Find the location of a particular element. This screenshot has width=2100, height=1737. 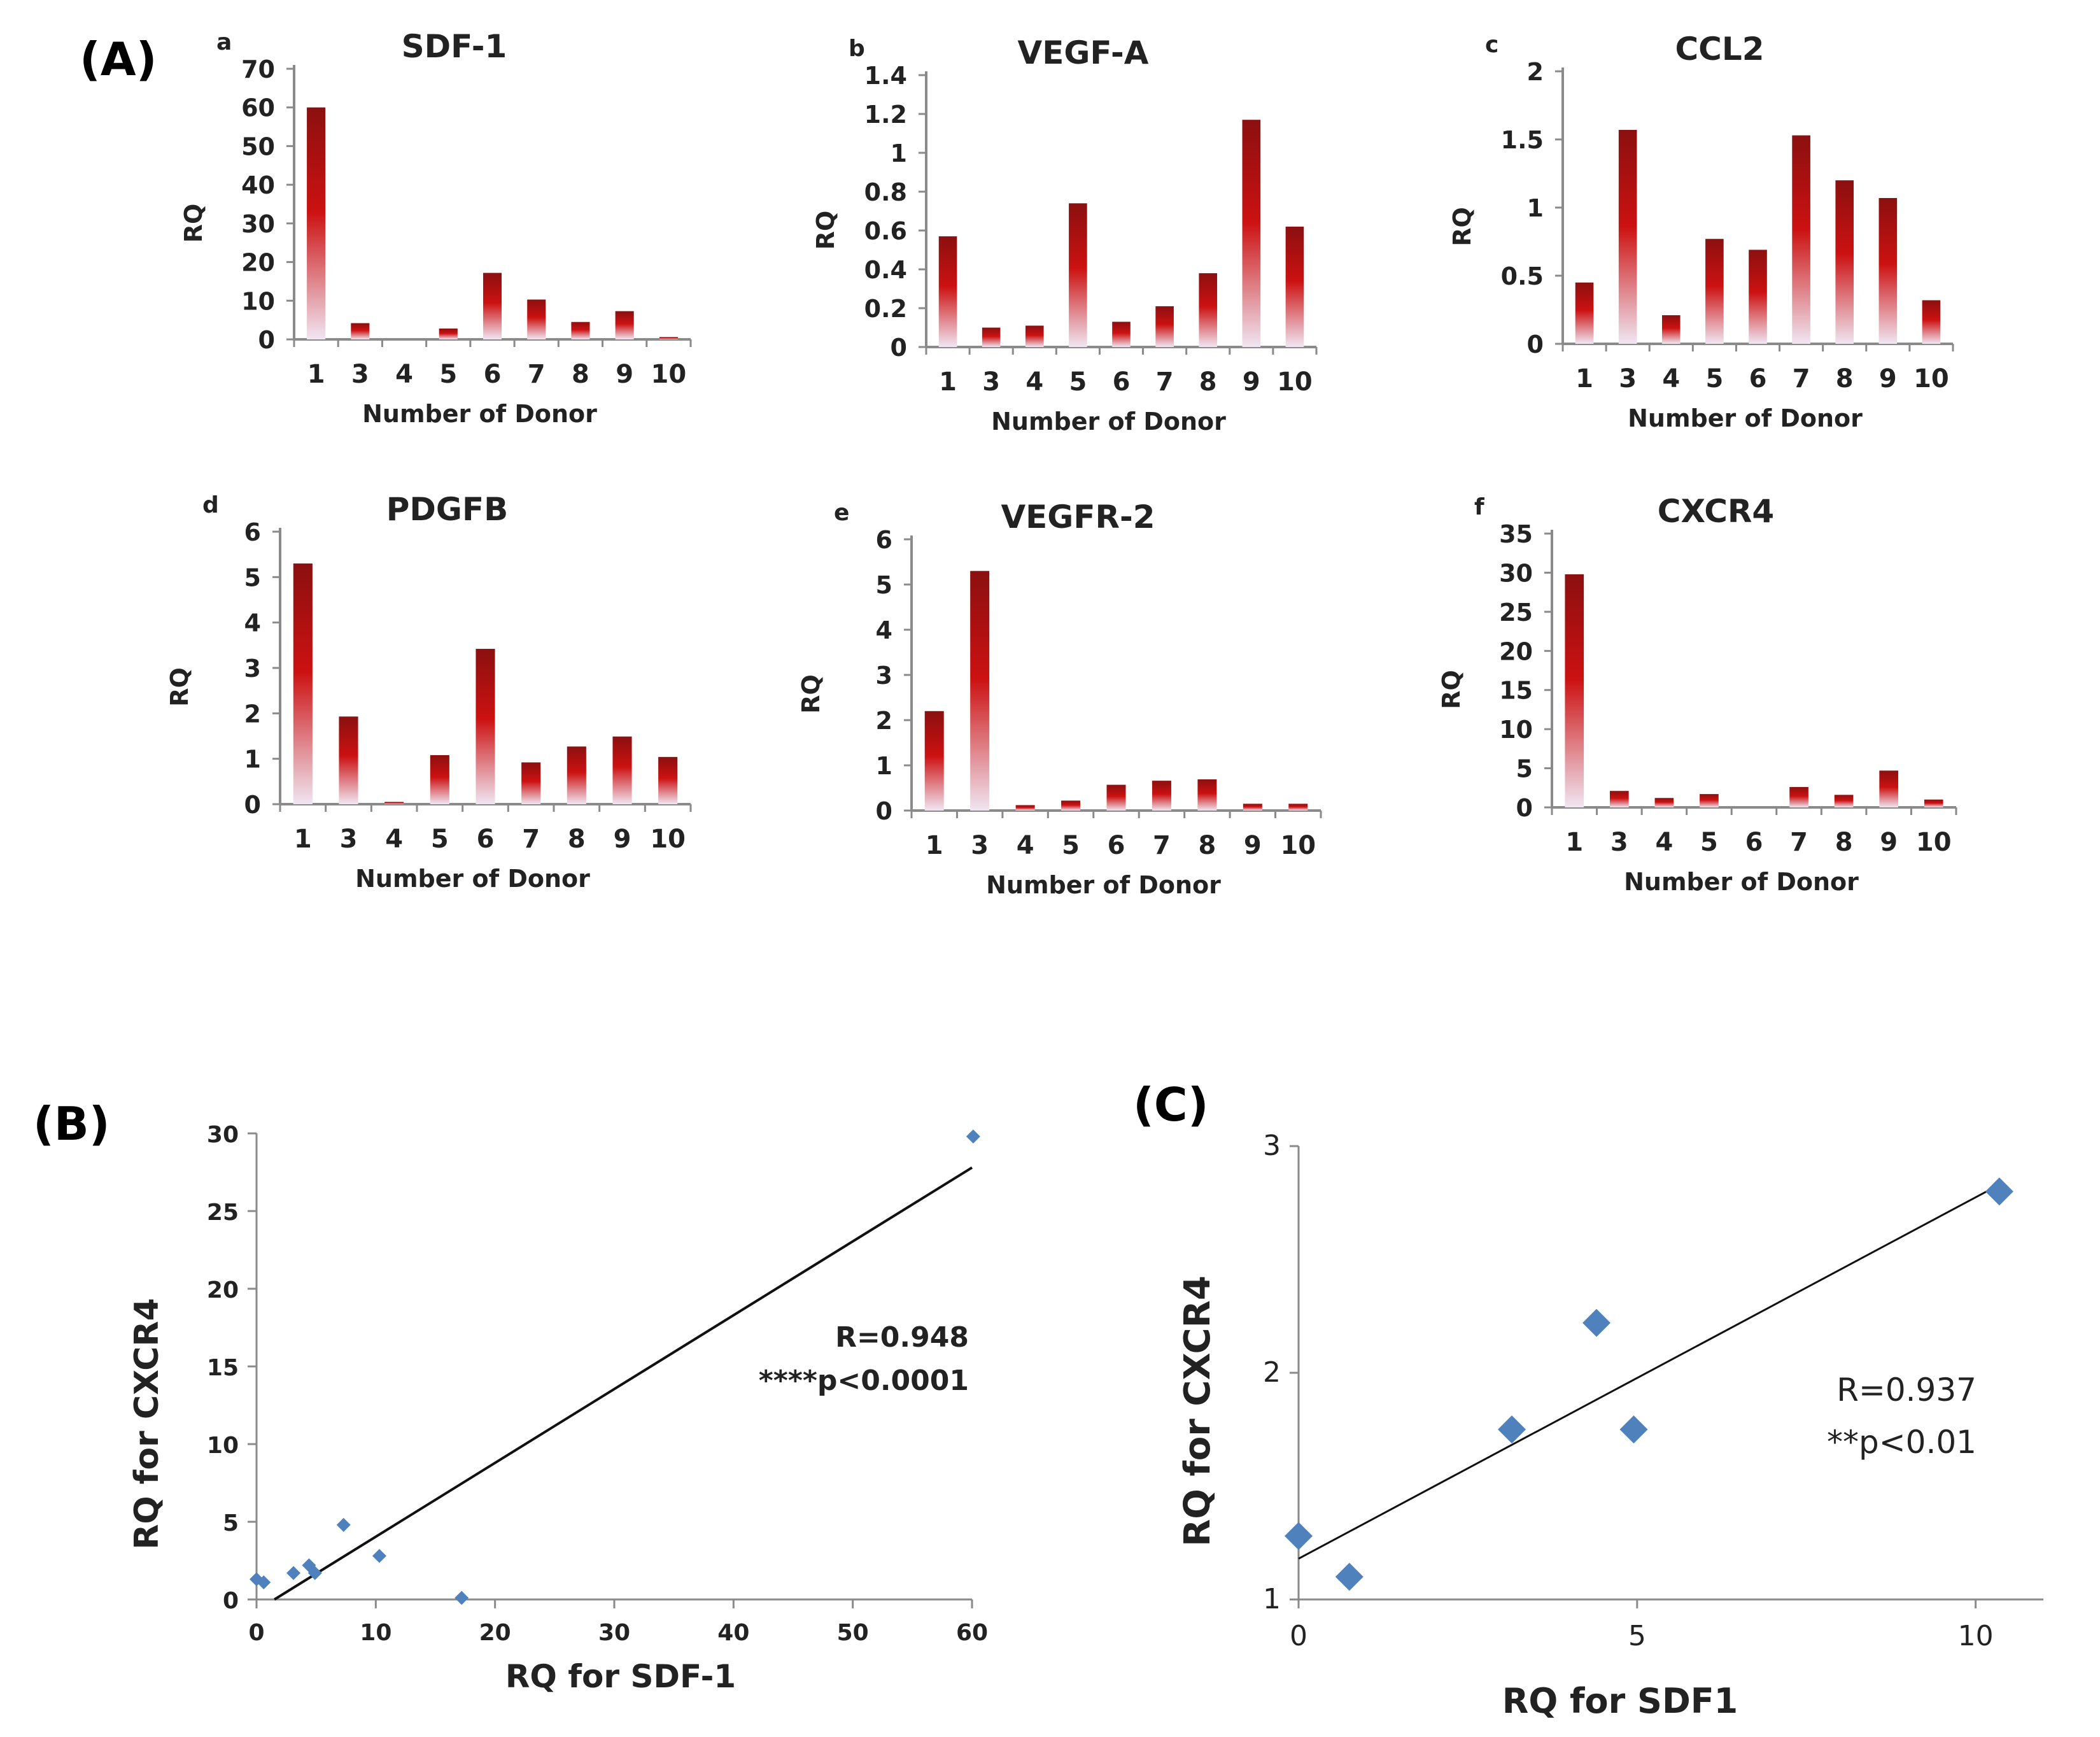

panel-label-c: (C) is located at coordinates (1171, 1104).